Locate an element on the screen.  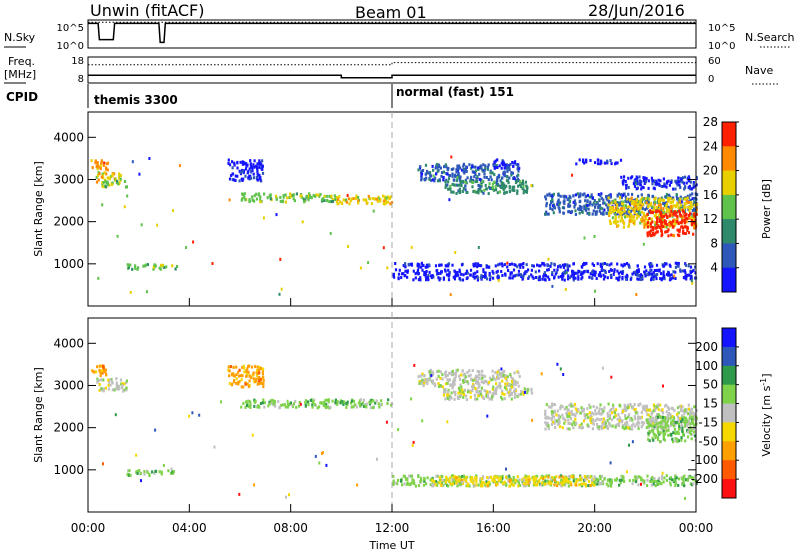
frequency-series is located at coordinates (392, 76).